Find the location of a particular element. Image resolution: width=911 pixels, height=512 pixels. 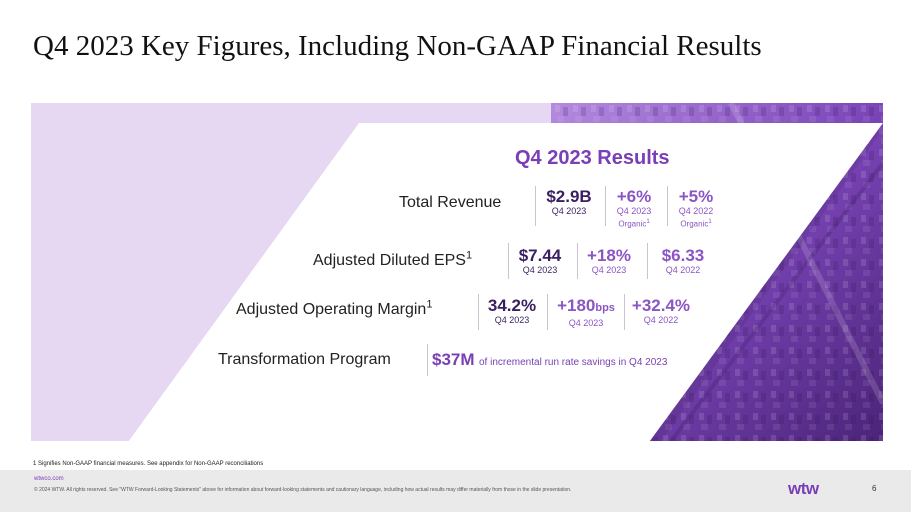

revenue-metric-3: +5% Q4 2022 Organic1 is located at coordinates (696, 208).